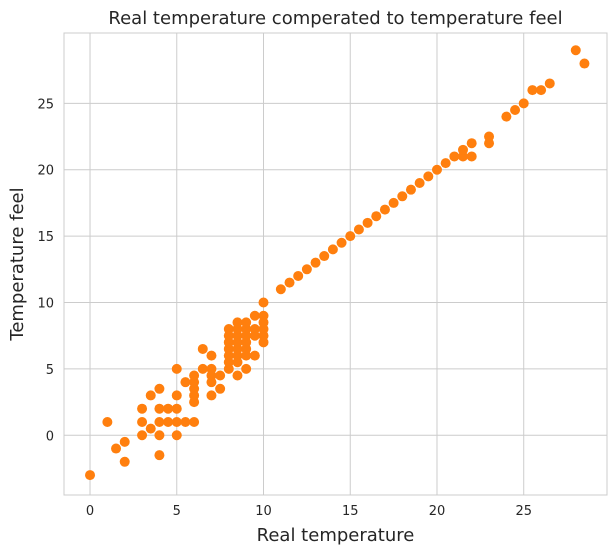 This screenshot has height=554, width=615. I want to click on x-tick-label: 5, so click(177, 511).